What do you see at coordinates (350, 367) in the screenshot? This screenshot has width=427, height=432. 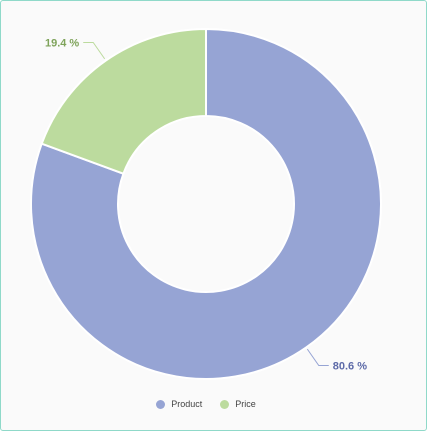 I see `data-label-product: 80.6 %` at bounding box center [350, 367].